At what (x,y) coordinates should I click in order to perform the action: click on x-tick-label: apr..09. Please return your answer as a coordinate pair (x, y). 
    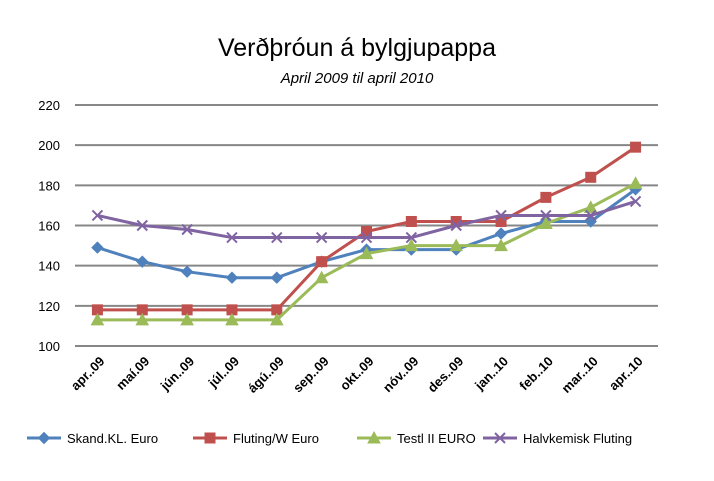
    Looking at the image, I should click on (88, 374).